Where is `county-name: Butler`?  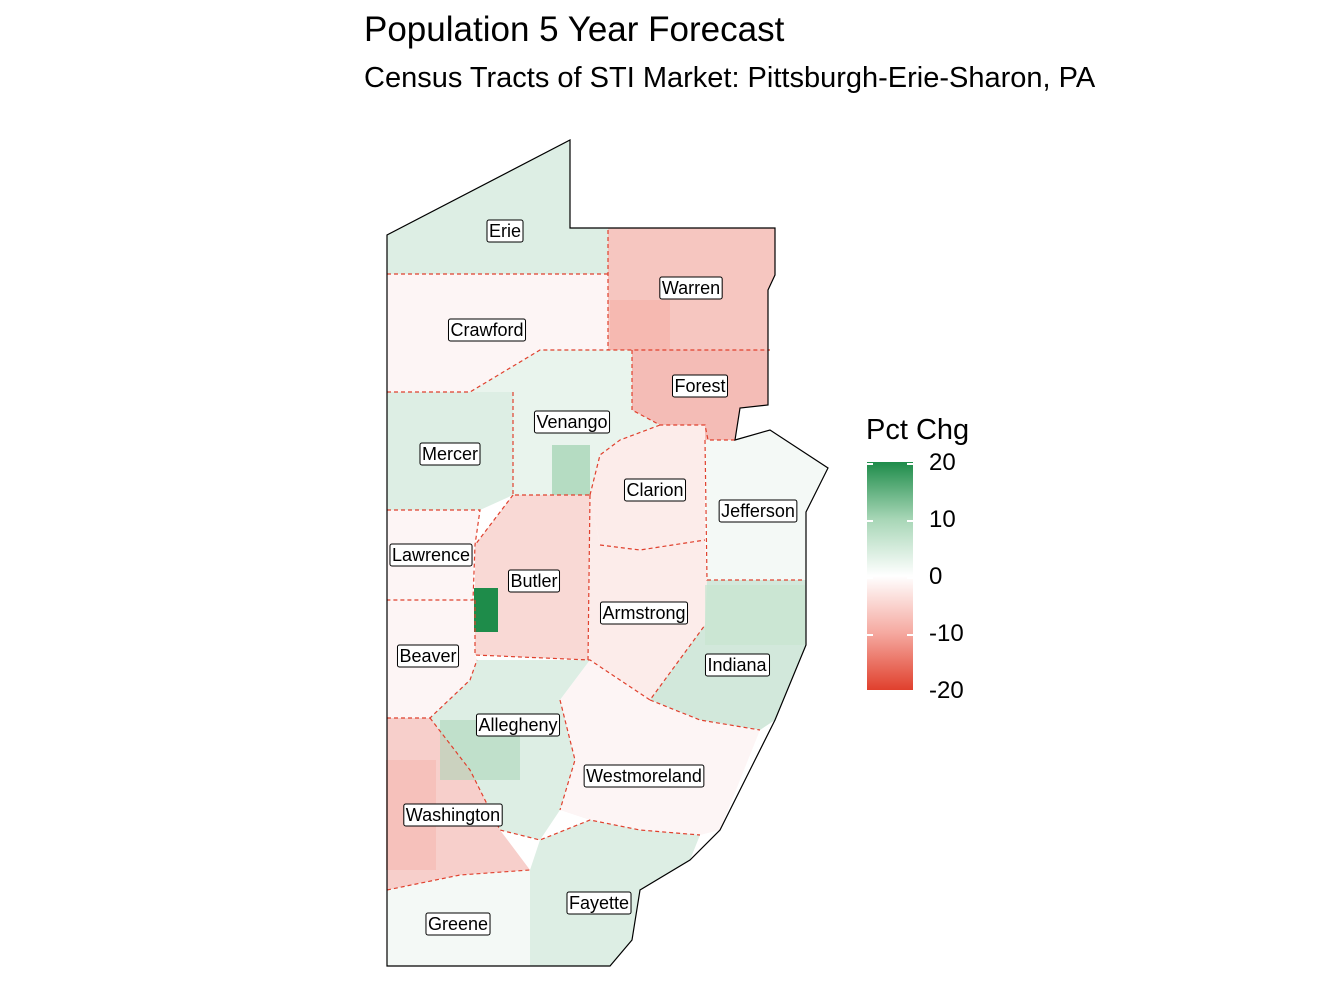 county-name: Butler is located at coordinates (533, 581).